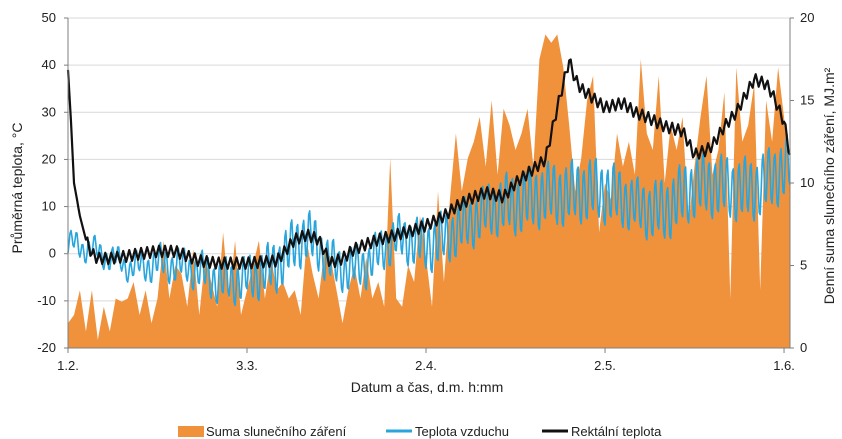 The image size is (842, 439). Describe the element at coordinates (807, 100) in the screenshot. I see `y-right-tick-label: 15` at that location.